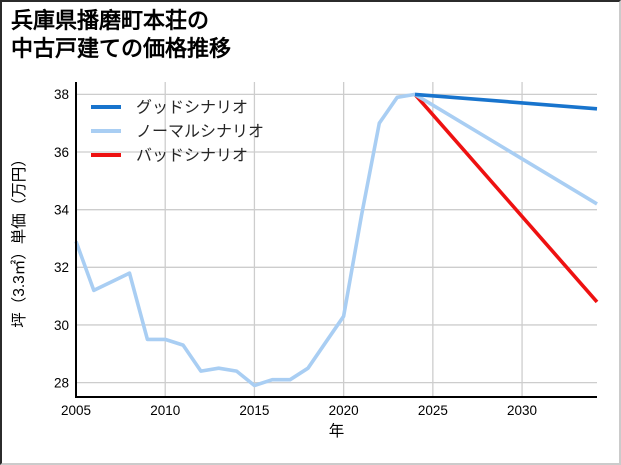  What do you see at coordinates (254, 410) in the screenshot?
I see `x-tick-label-2015: 2015` at bounding box center [254, 410].